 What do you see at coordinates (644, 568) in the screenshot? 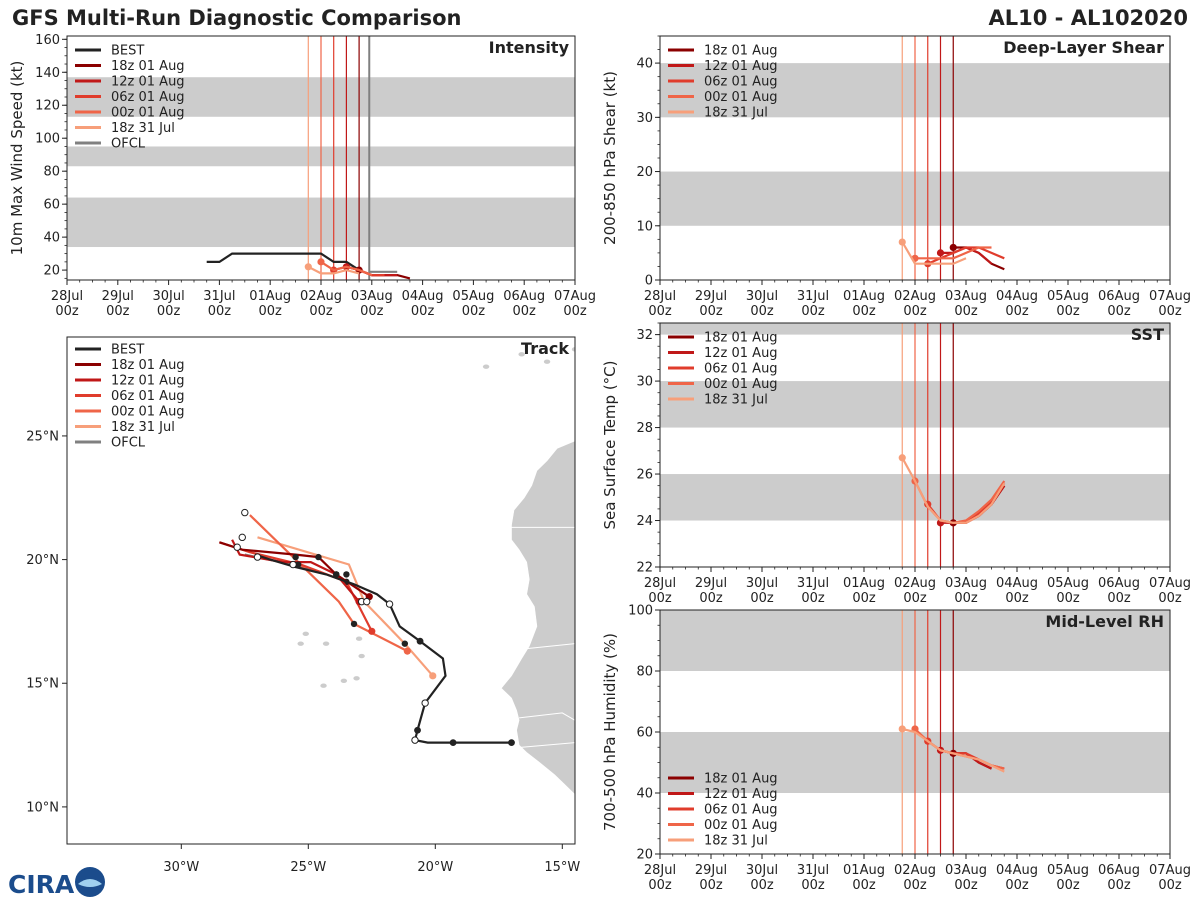
I see `y-tick-label: 22` at bounding box center [644, 568].